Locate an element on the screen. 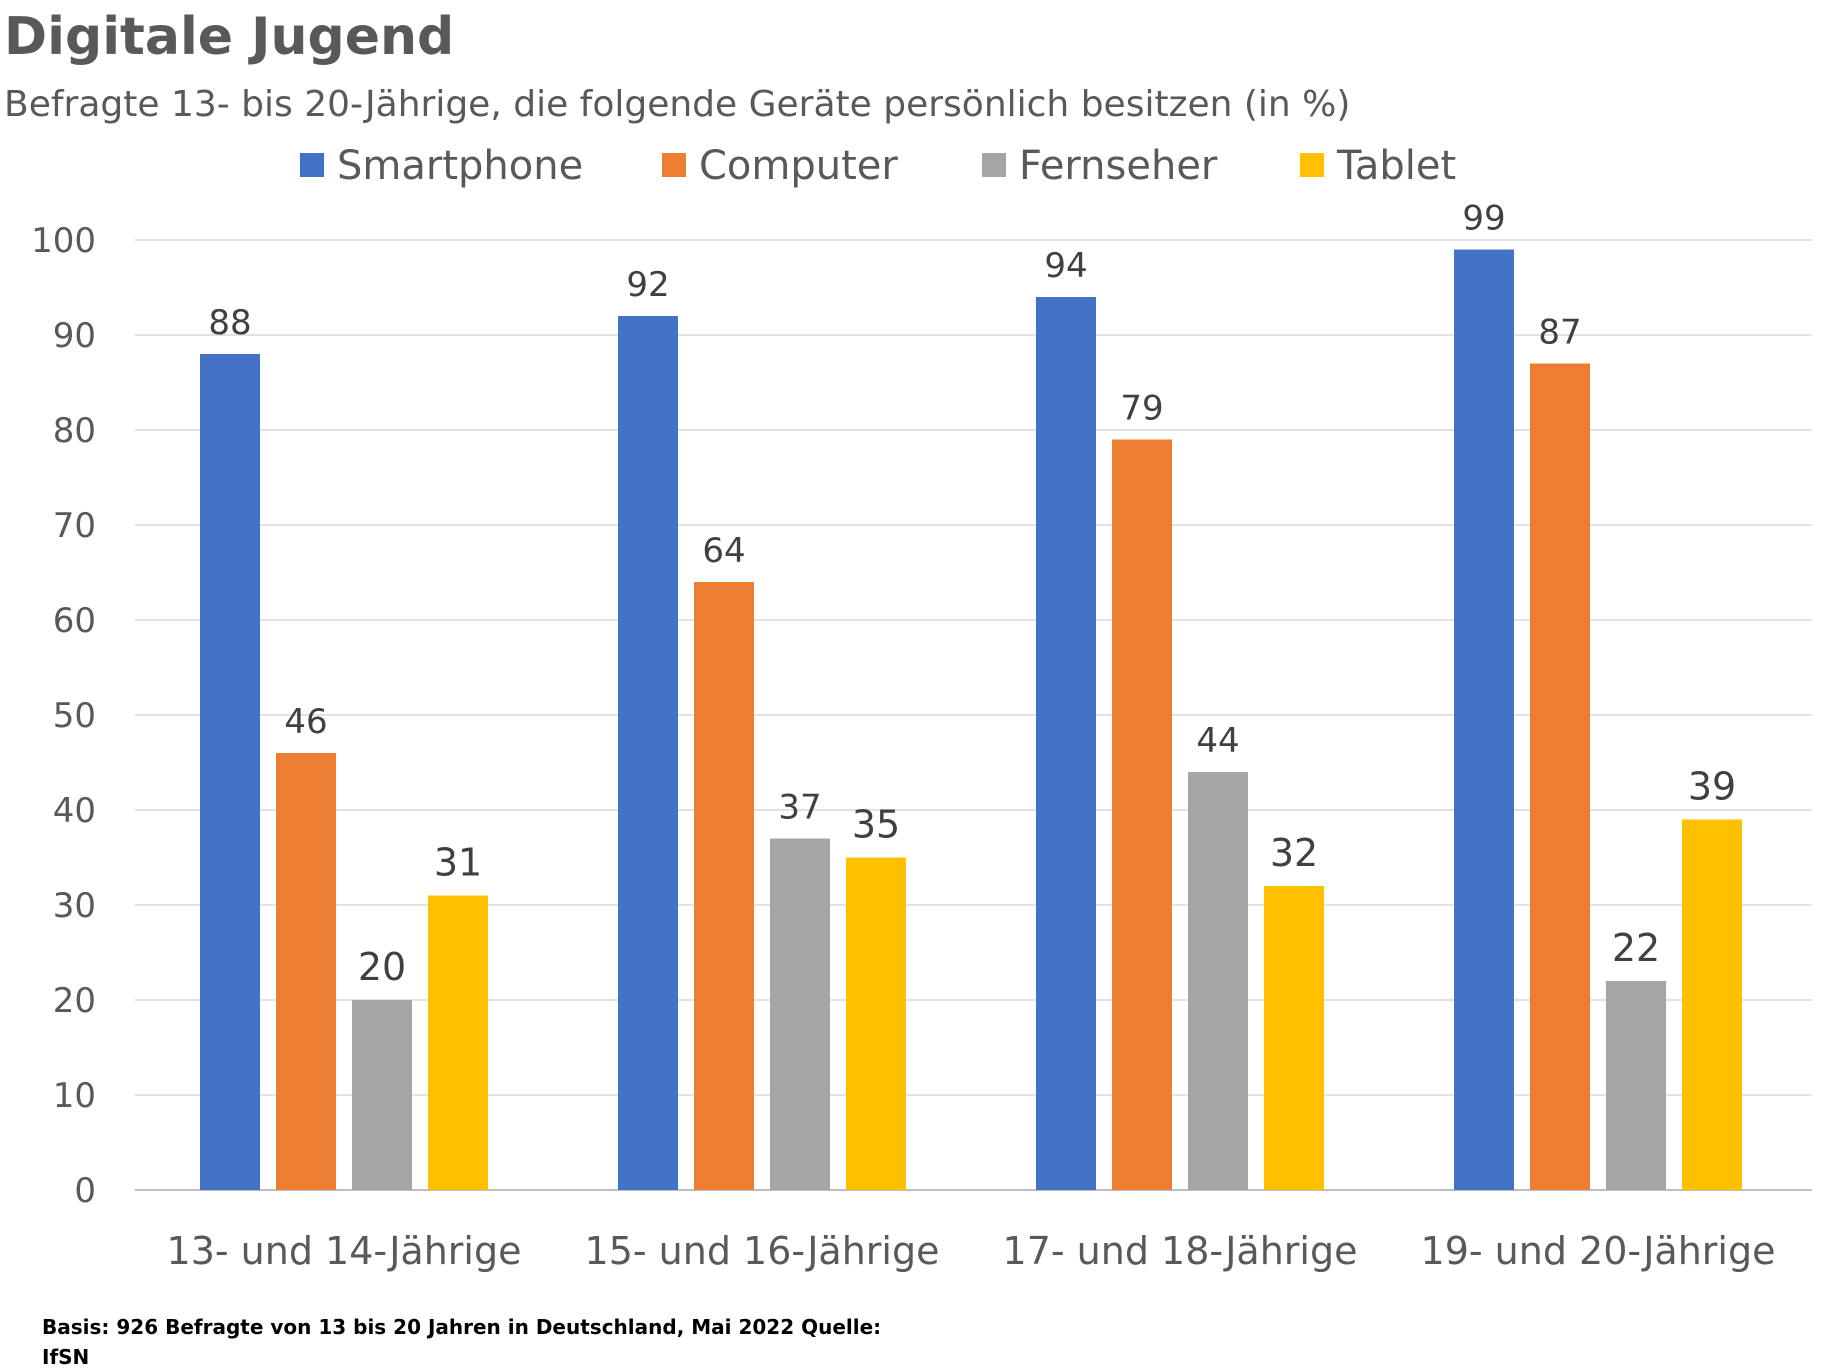  data-label: 39 is located at coordinates (1712, 787).